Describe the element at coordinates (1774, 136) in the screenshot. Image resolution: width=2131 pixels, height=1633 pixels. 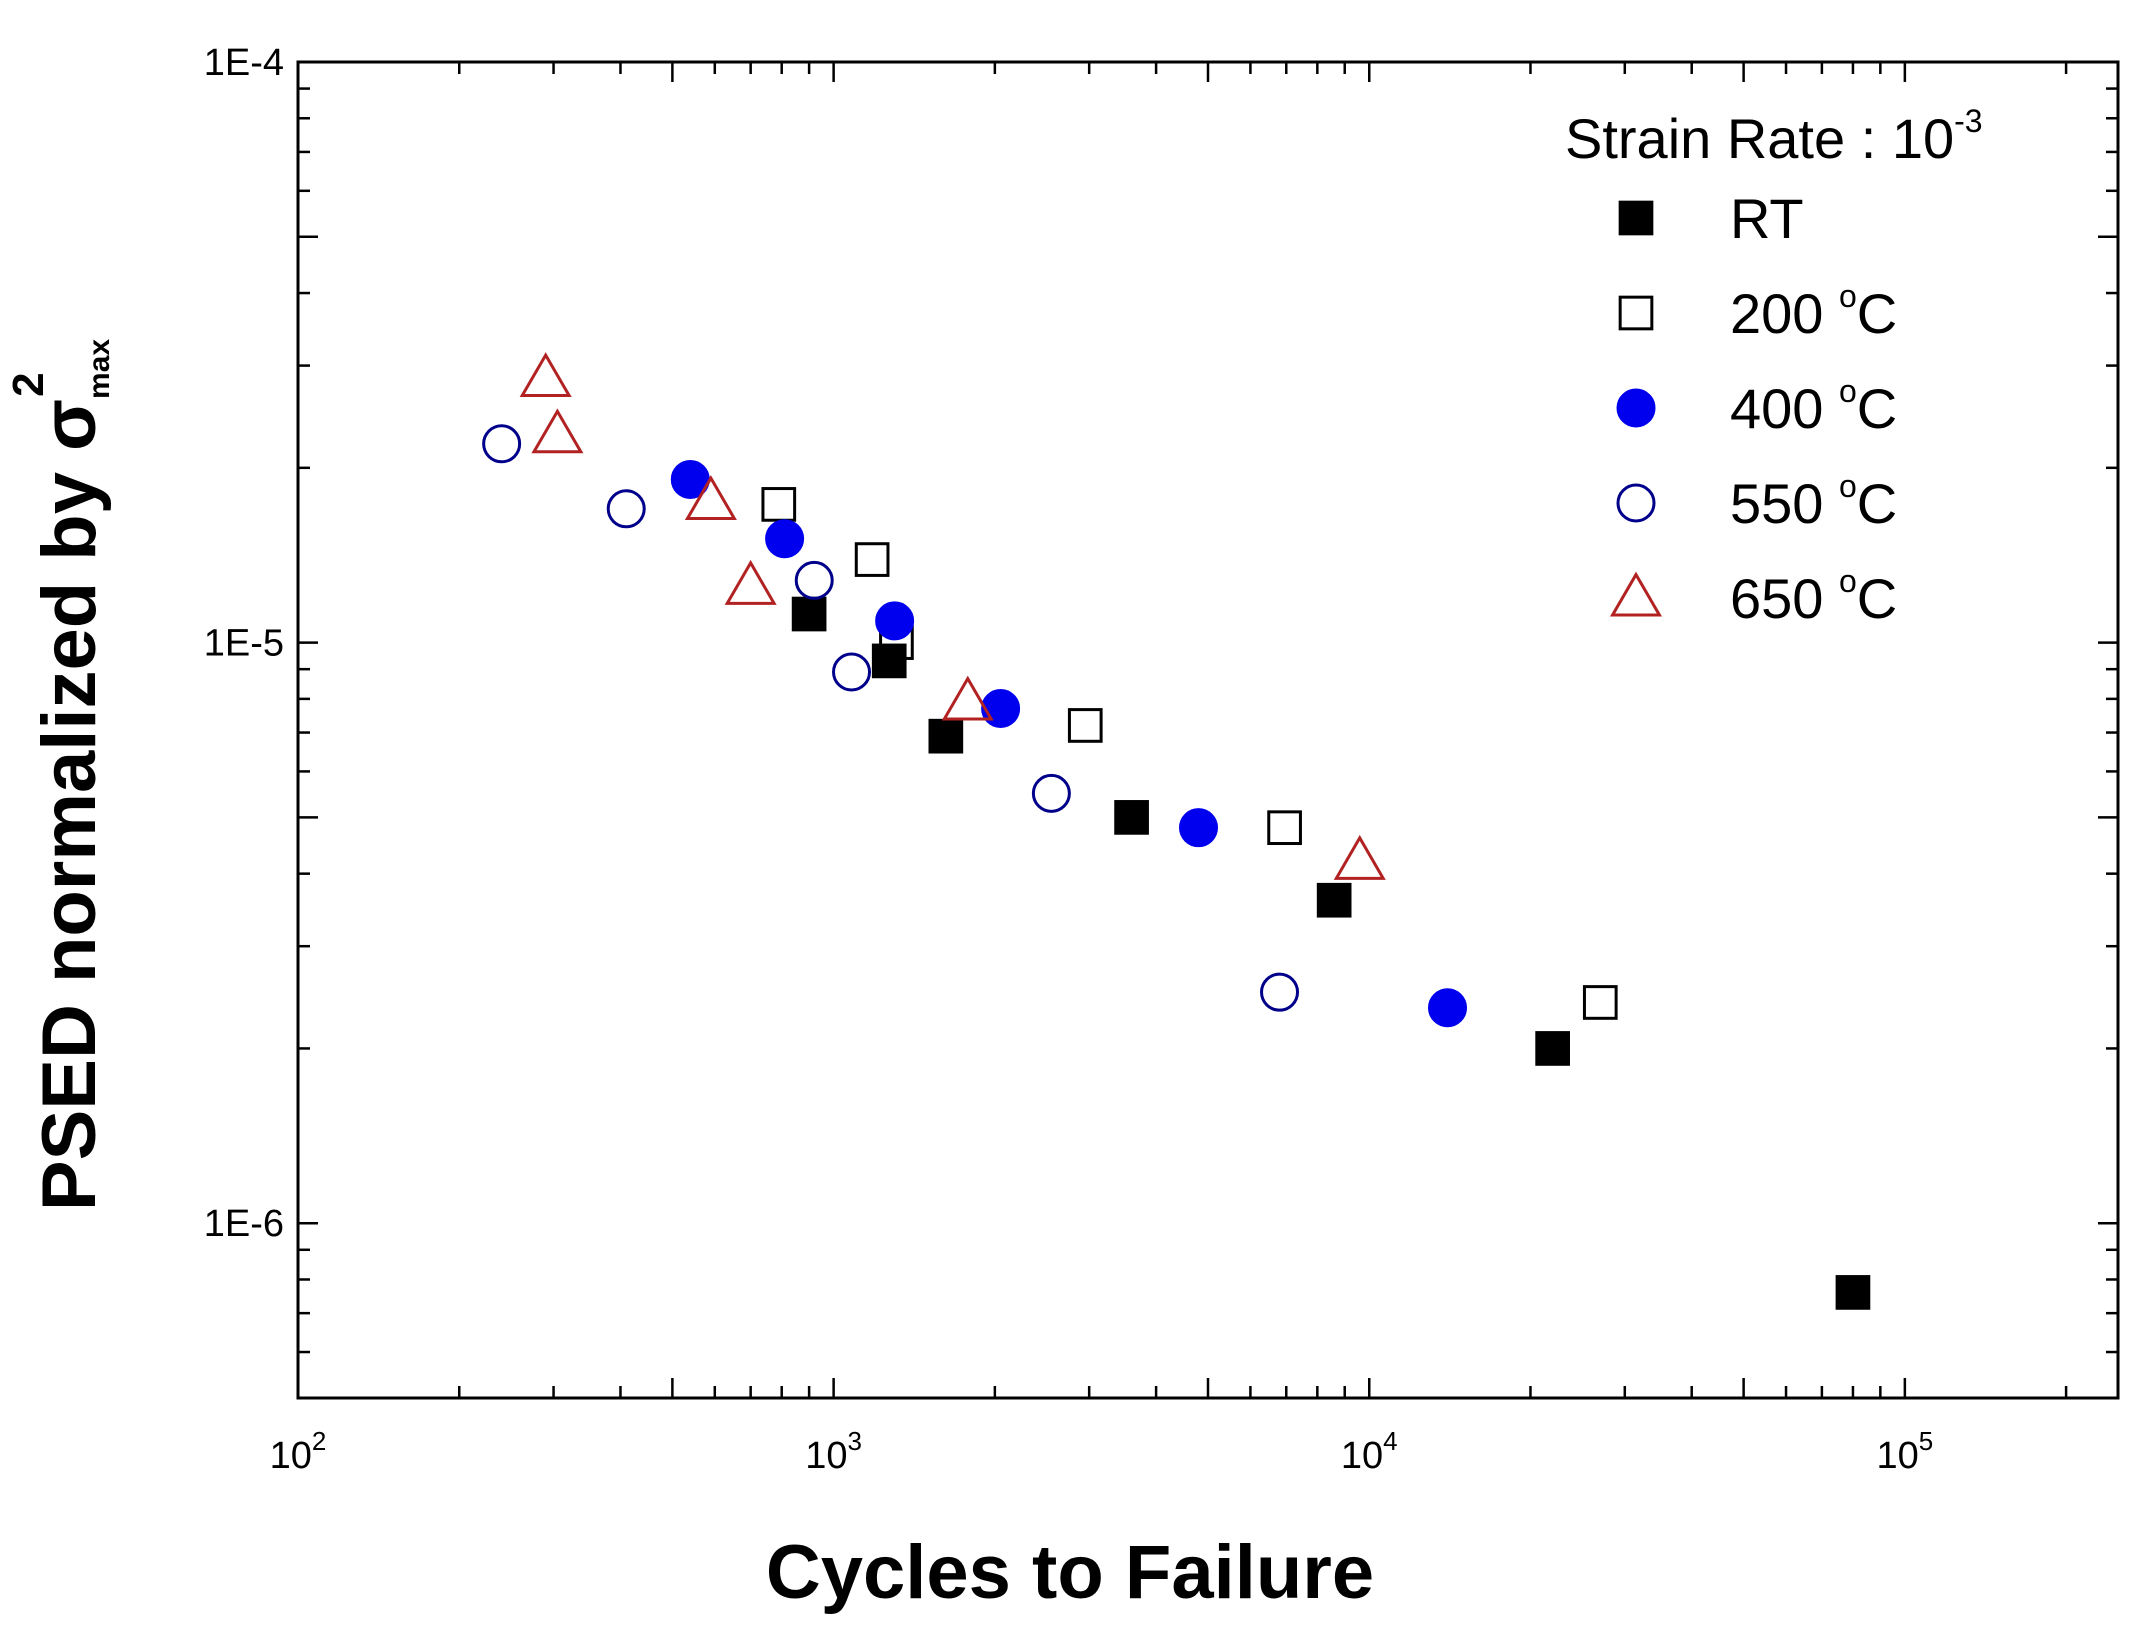
I see `legend-title: Strain Rate : 10-3` at that location.